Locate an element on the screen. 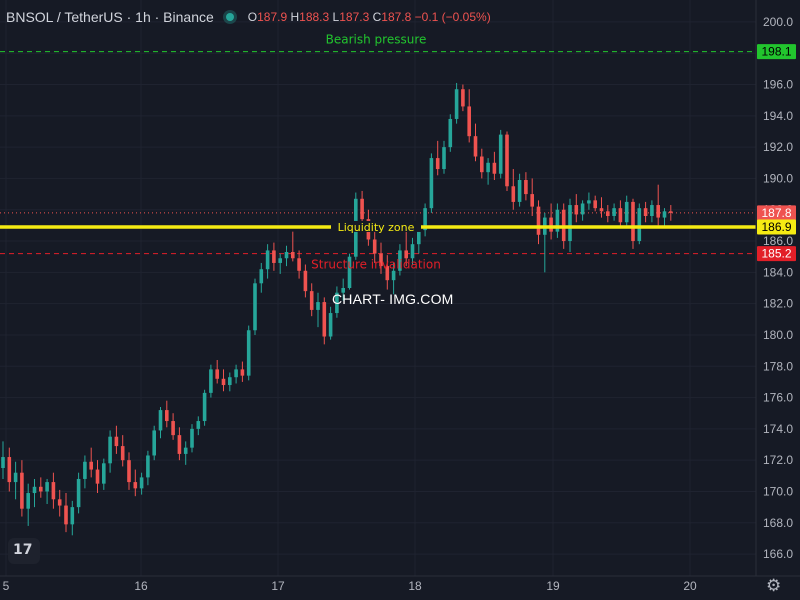  time-axis: 5 16 17 18 19 20 is located at coordinates (350, 586).